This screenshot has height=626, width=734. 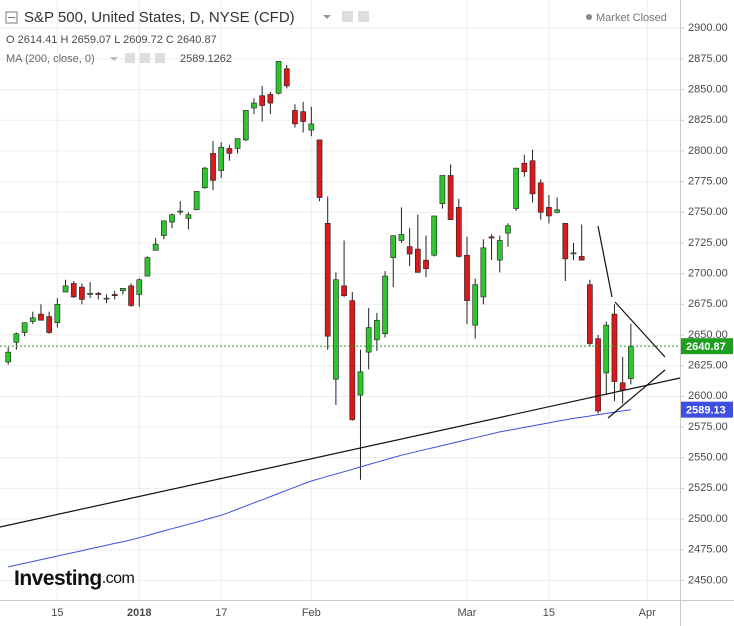 I want to click on y-tick-label: 2850.00, so click(x=708, y=89).